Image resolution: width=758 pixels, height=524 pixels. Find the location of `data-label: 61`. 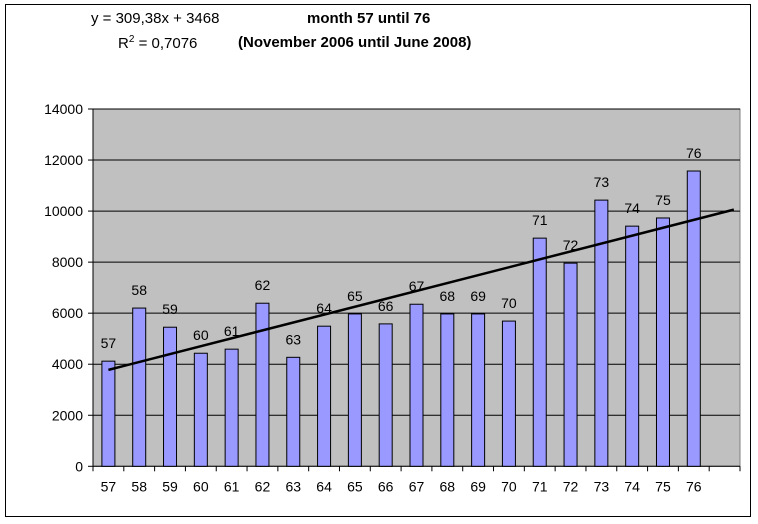

data-label: 61 is located at coordinates (232, 331).